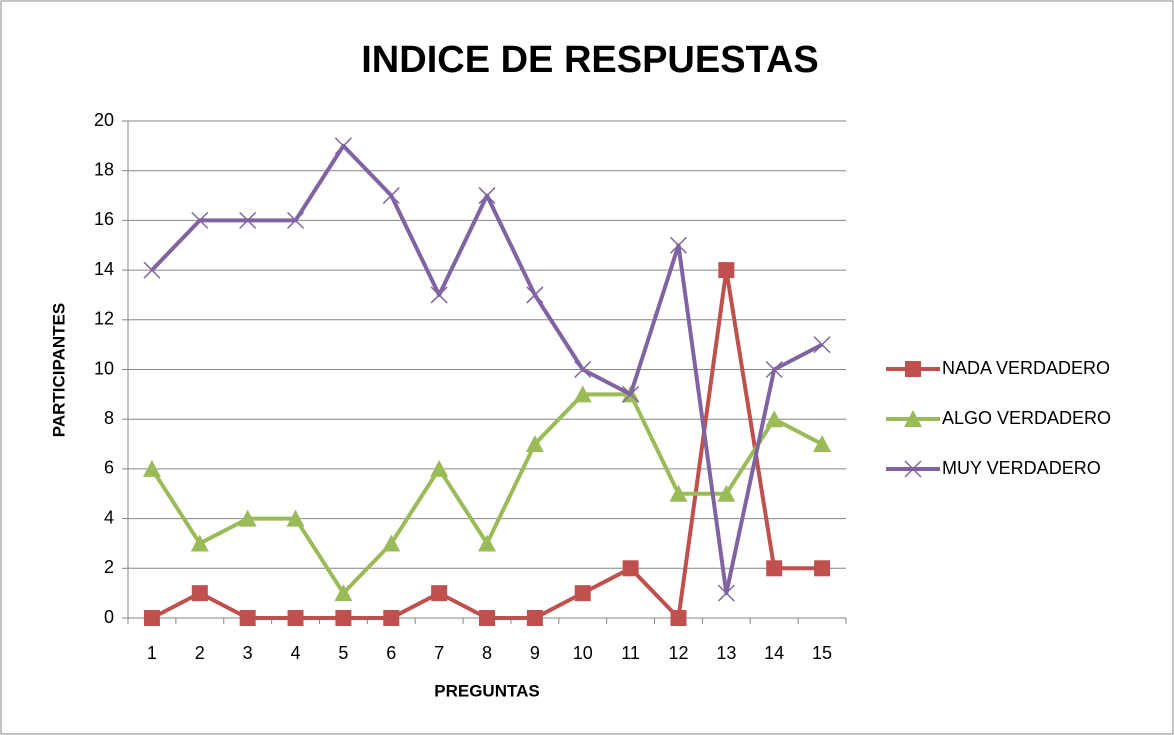 Image resolution: width=1174 pixels, height=735 pixels. What do you see at coordinates (58, 370) in the screenshot?
I see `y-axis-label: PARTICIPANTES` at bounding box center [58, 370].